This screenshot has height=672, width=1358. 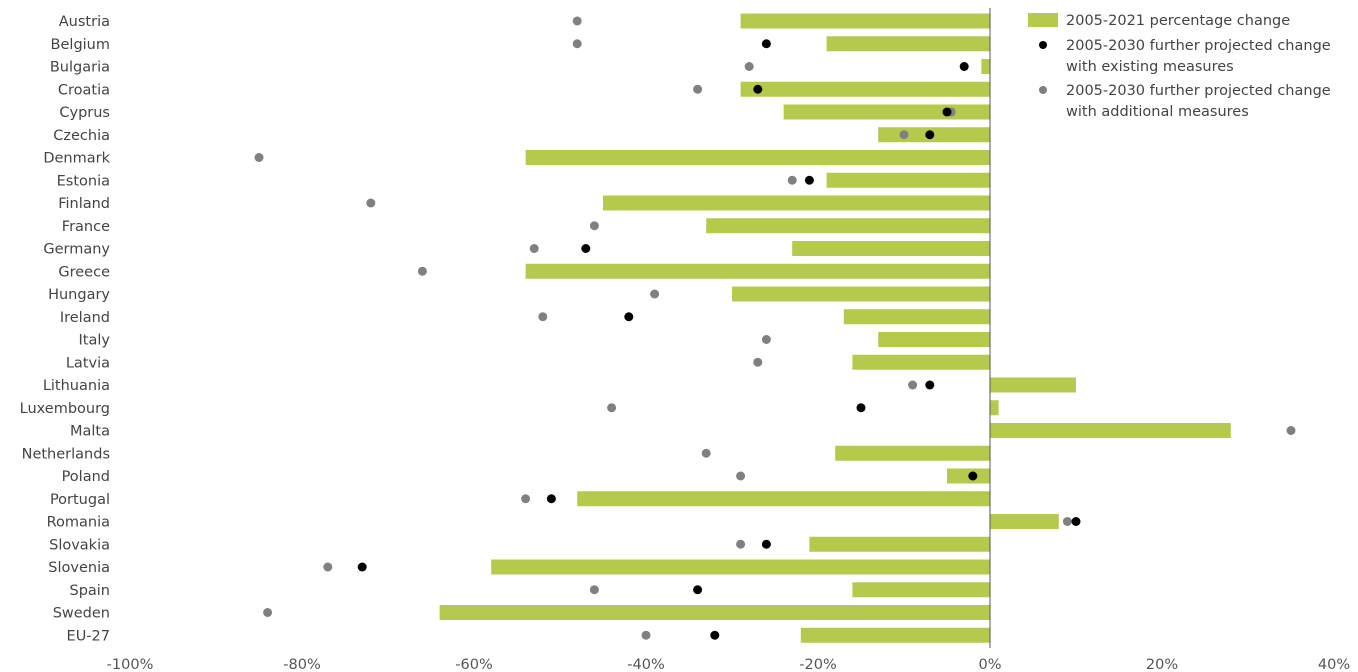 I want to click on category-label: Denmark, so click(x=76, y=159).